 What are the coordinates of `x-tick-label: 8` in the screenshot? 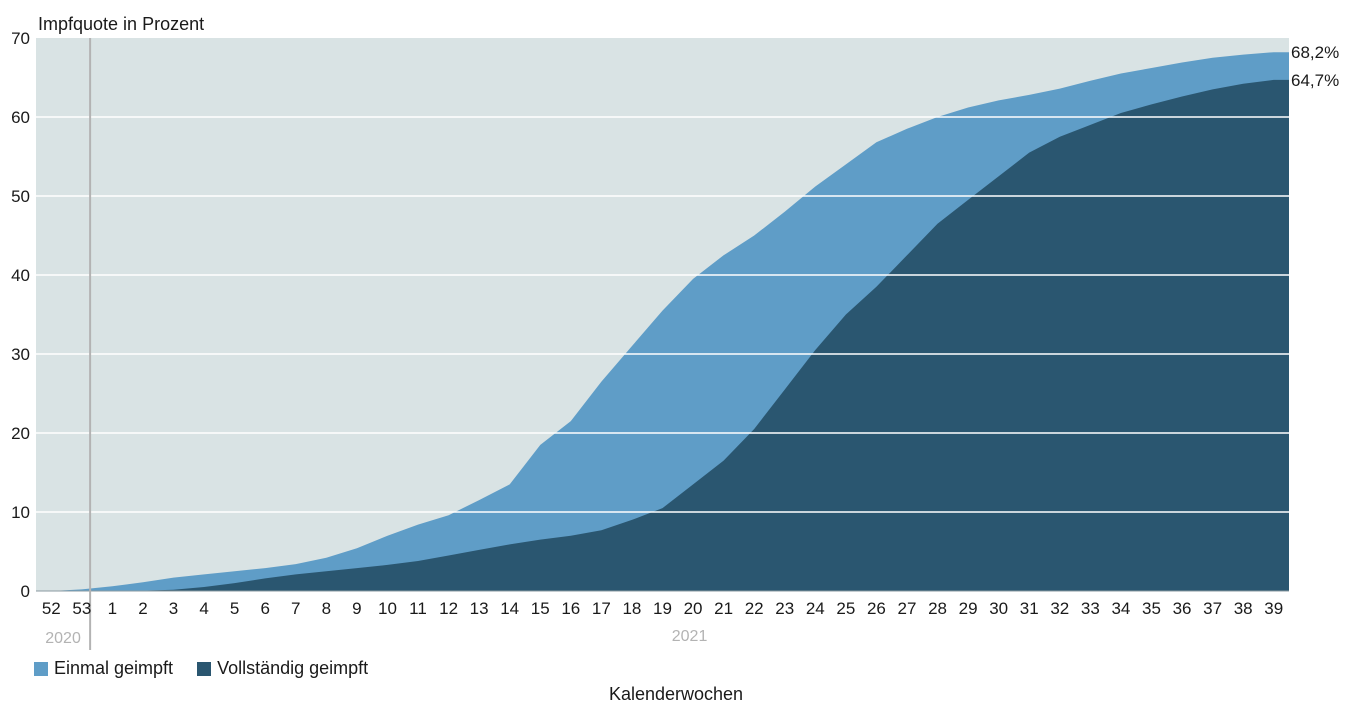 It's located at (326, 608).